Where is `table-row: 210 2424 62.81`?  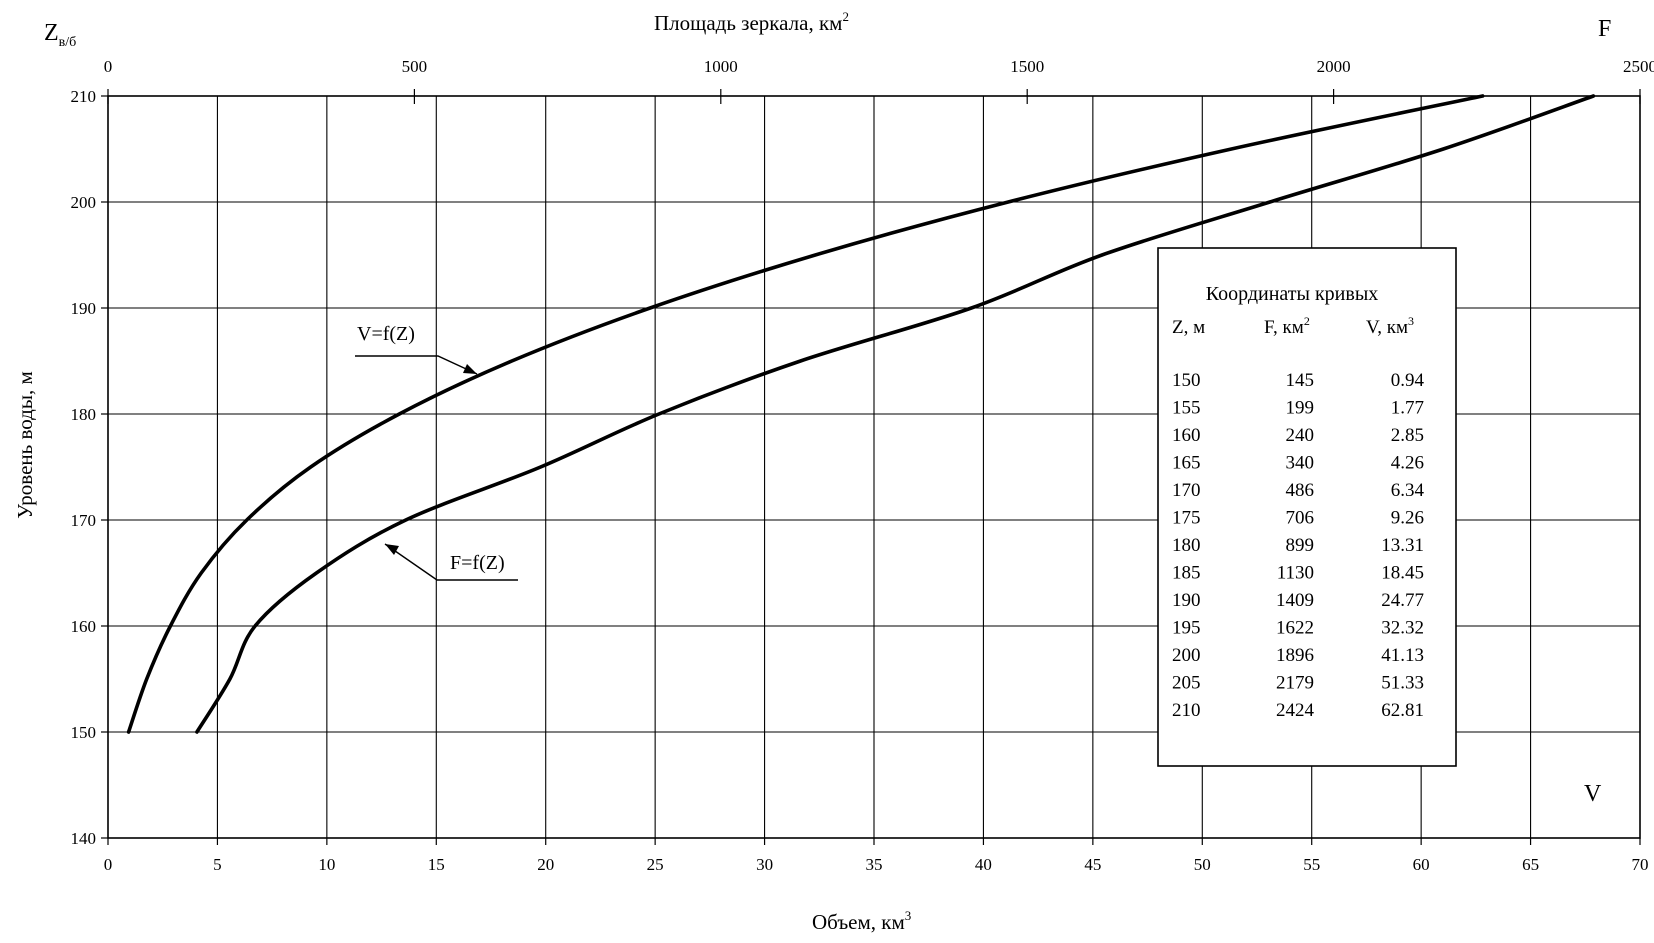
table-row: 210 2424 62.81 is located at coordinates (1298, 710).